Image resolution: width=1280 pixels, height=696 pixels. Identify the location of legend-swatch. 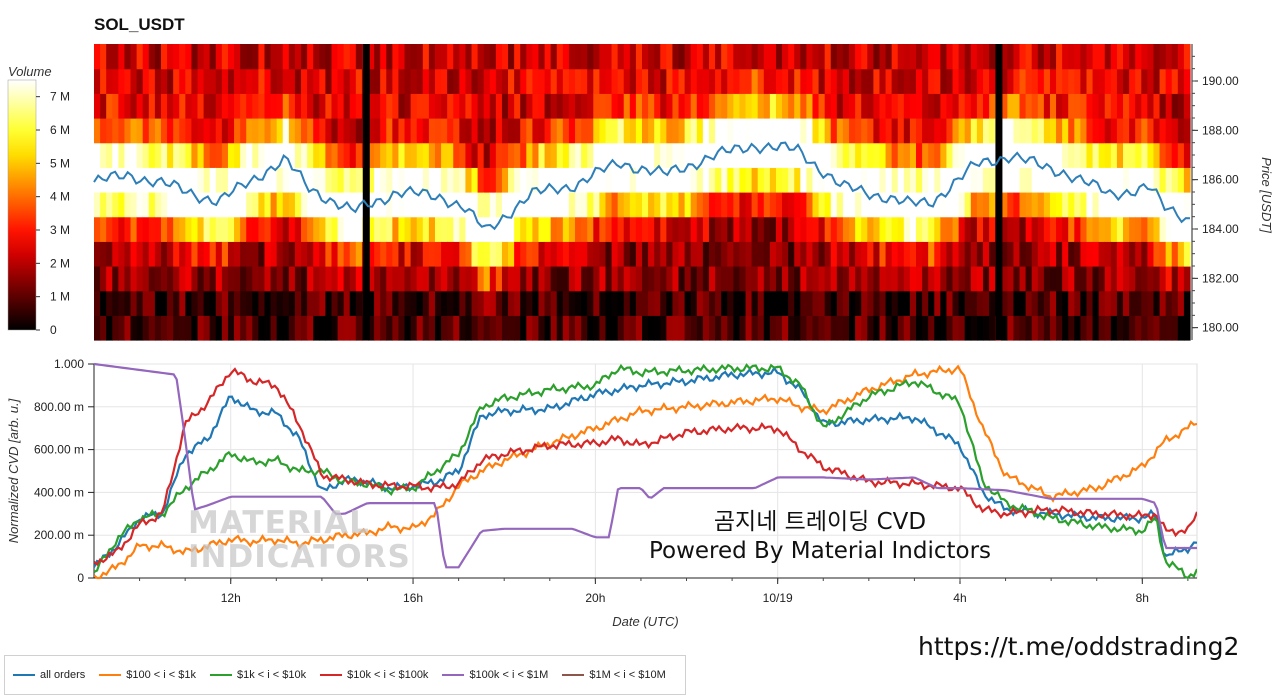
(220, 675).